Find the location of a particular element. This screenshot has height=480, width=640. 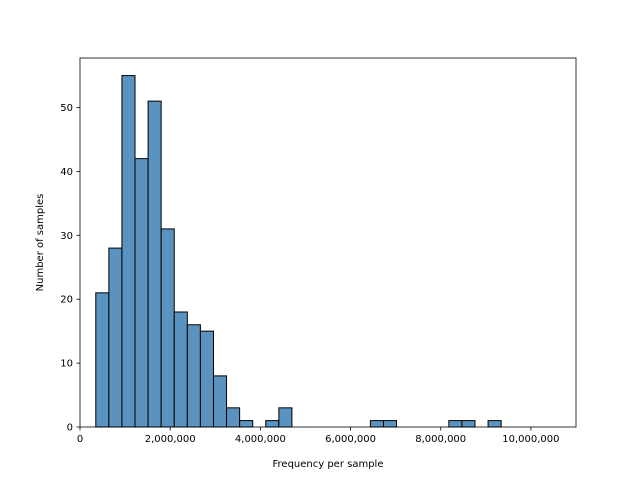

y-tick-label: 40 is located at coordinates (66, 172).